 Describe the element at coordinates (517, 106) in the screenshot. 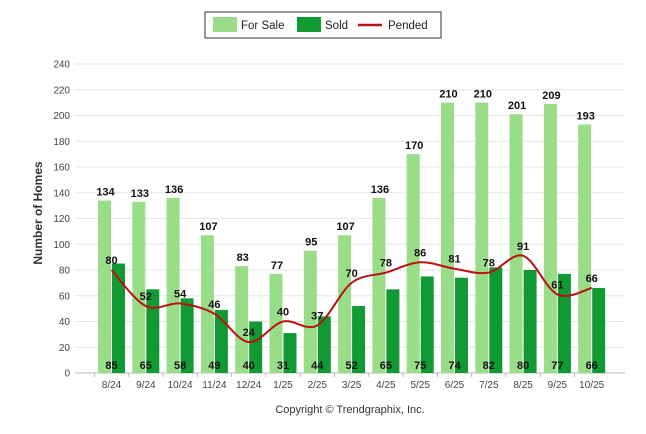

I see `label-for-sale: 201` at that location.